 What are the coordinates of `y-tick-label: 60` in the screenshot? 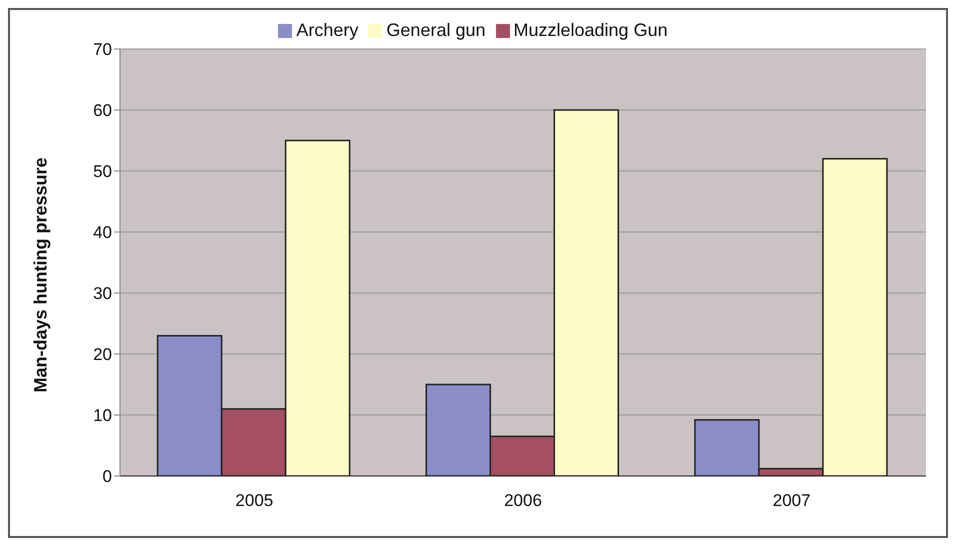 It's located at (102, 110).